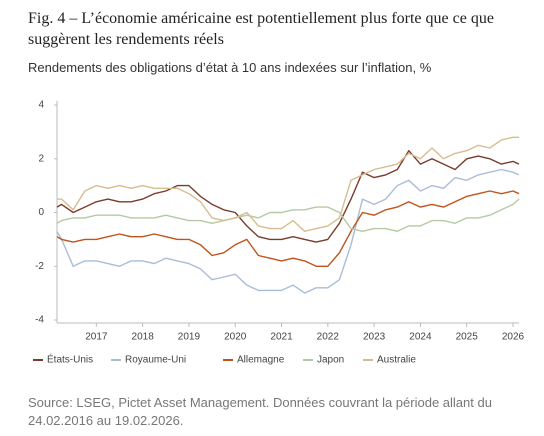 This screenshot has height=436, width=544. What do you see at coordinates (420, 337) in the screenshot?
I see `x-tick-label: 2024` at bounding box center [420, 337].